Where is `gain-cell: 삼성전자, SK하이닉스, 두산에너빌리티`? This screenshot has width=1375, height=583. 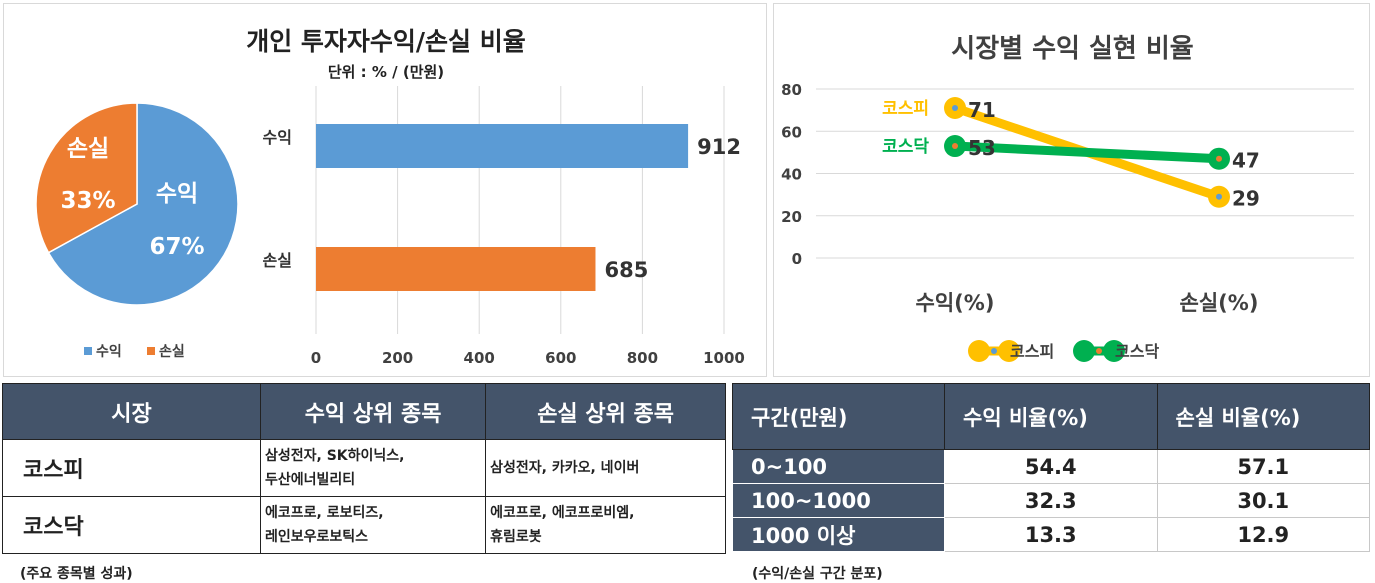
gain-cell: 삼성전자, SK하이닉스, 두산에너빌리티 is located at coordinates (373, 468).